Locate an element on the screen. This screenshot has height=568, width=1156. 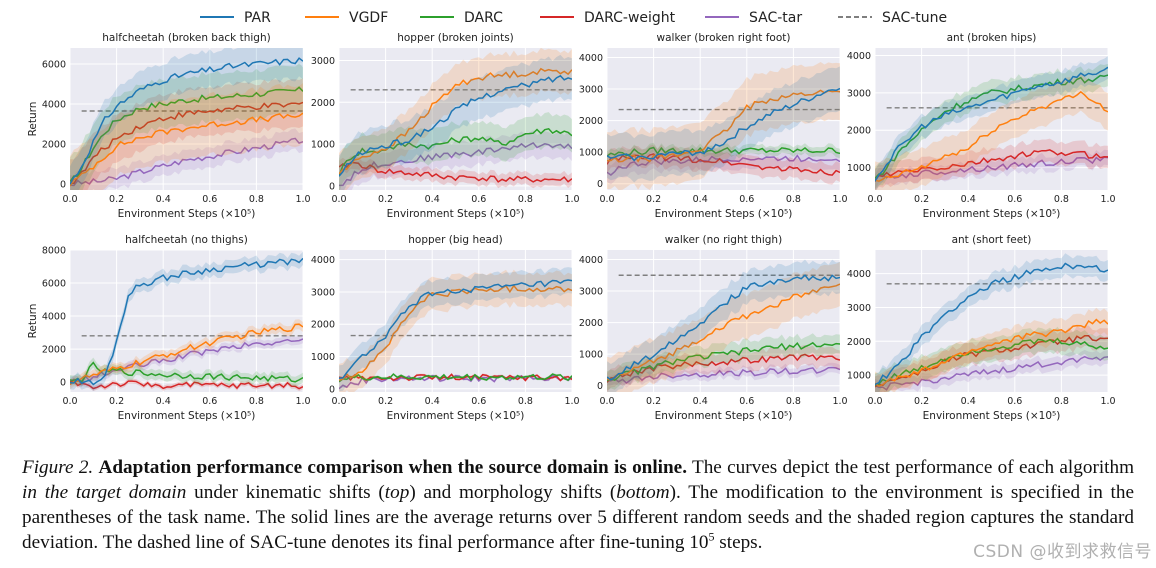
x-tick-label: 0.2 is located at coordinates (385, 401).